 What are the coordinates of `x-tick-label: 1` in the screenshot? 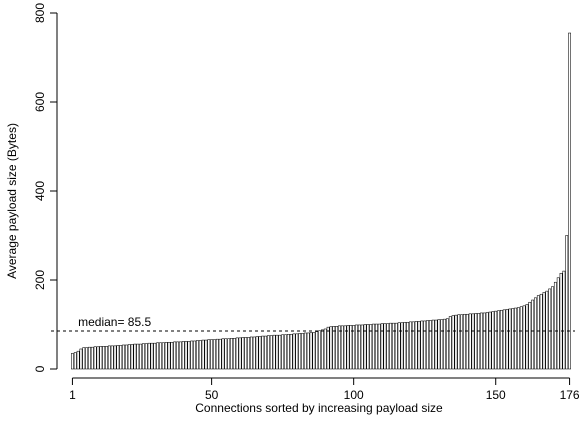 It's located at (72, 395).